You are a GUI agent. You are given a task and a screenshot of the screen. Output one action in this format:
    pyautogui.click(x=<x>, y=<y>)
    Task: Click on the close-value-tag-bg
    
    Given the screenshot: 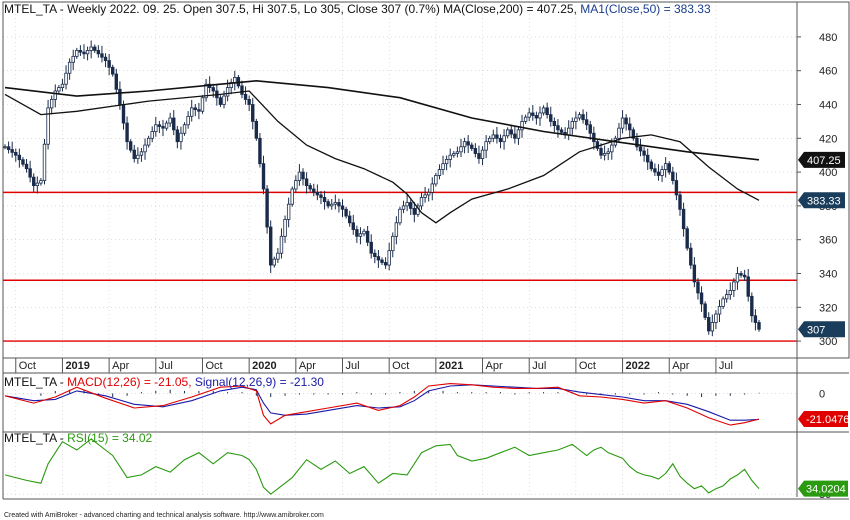 What is the action you would take?
    pyautogui.click(x=821, y=329)
    